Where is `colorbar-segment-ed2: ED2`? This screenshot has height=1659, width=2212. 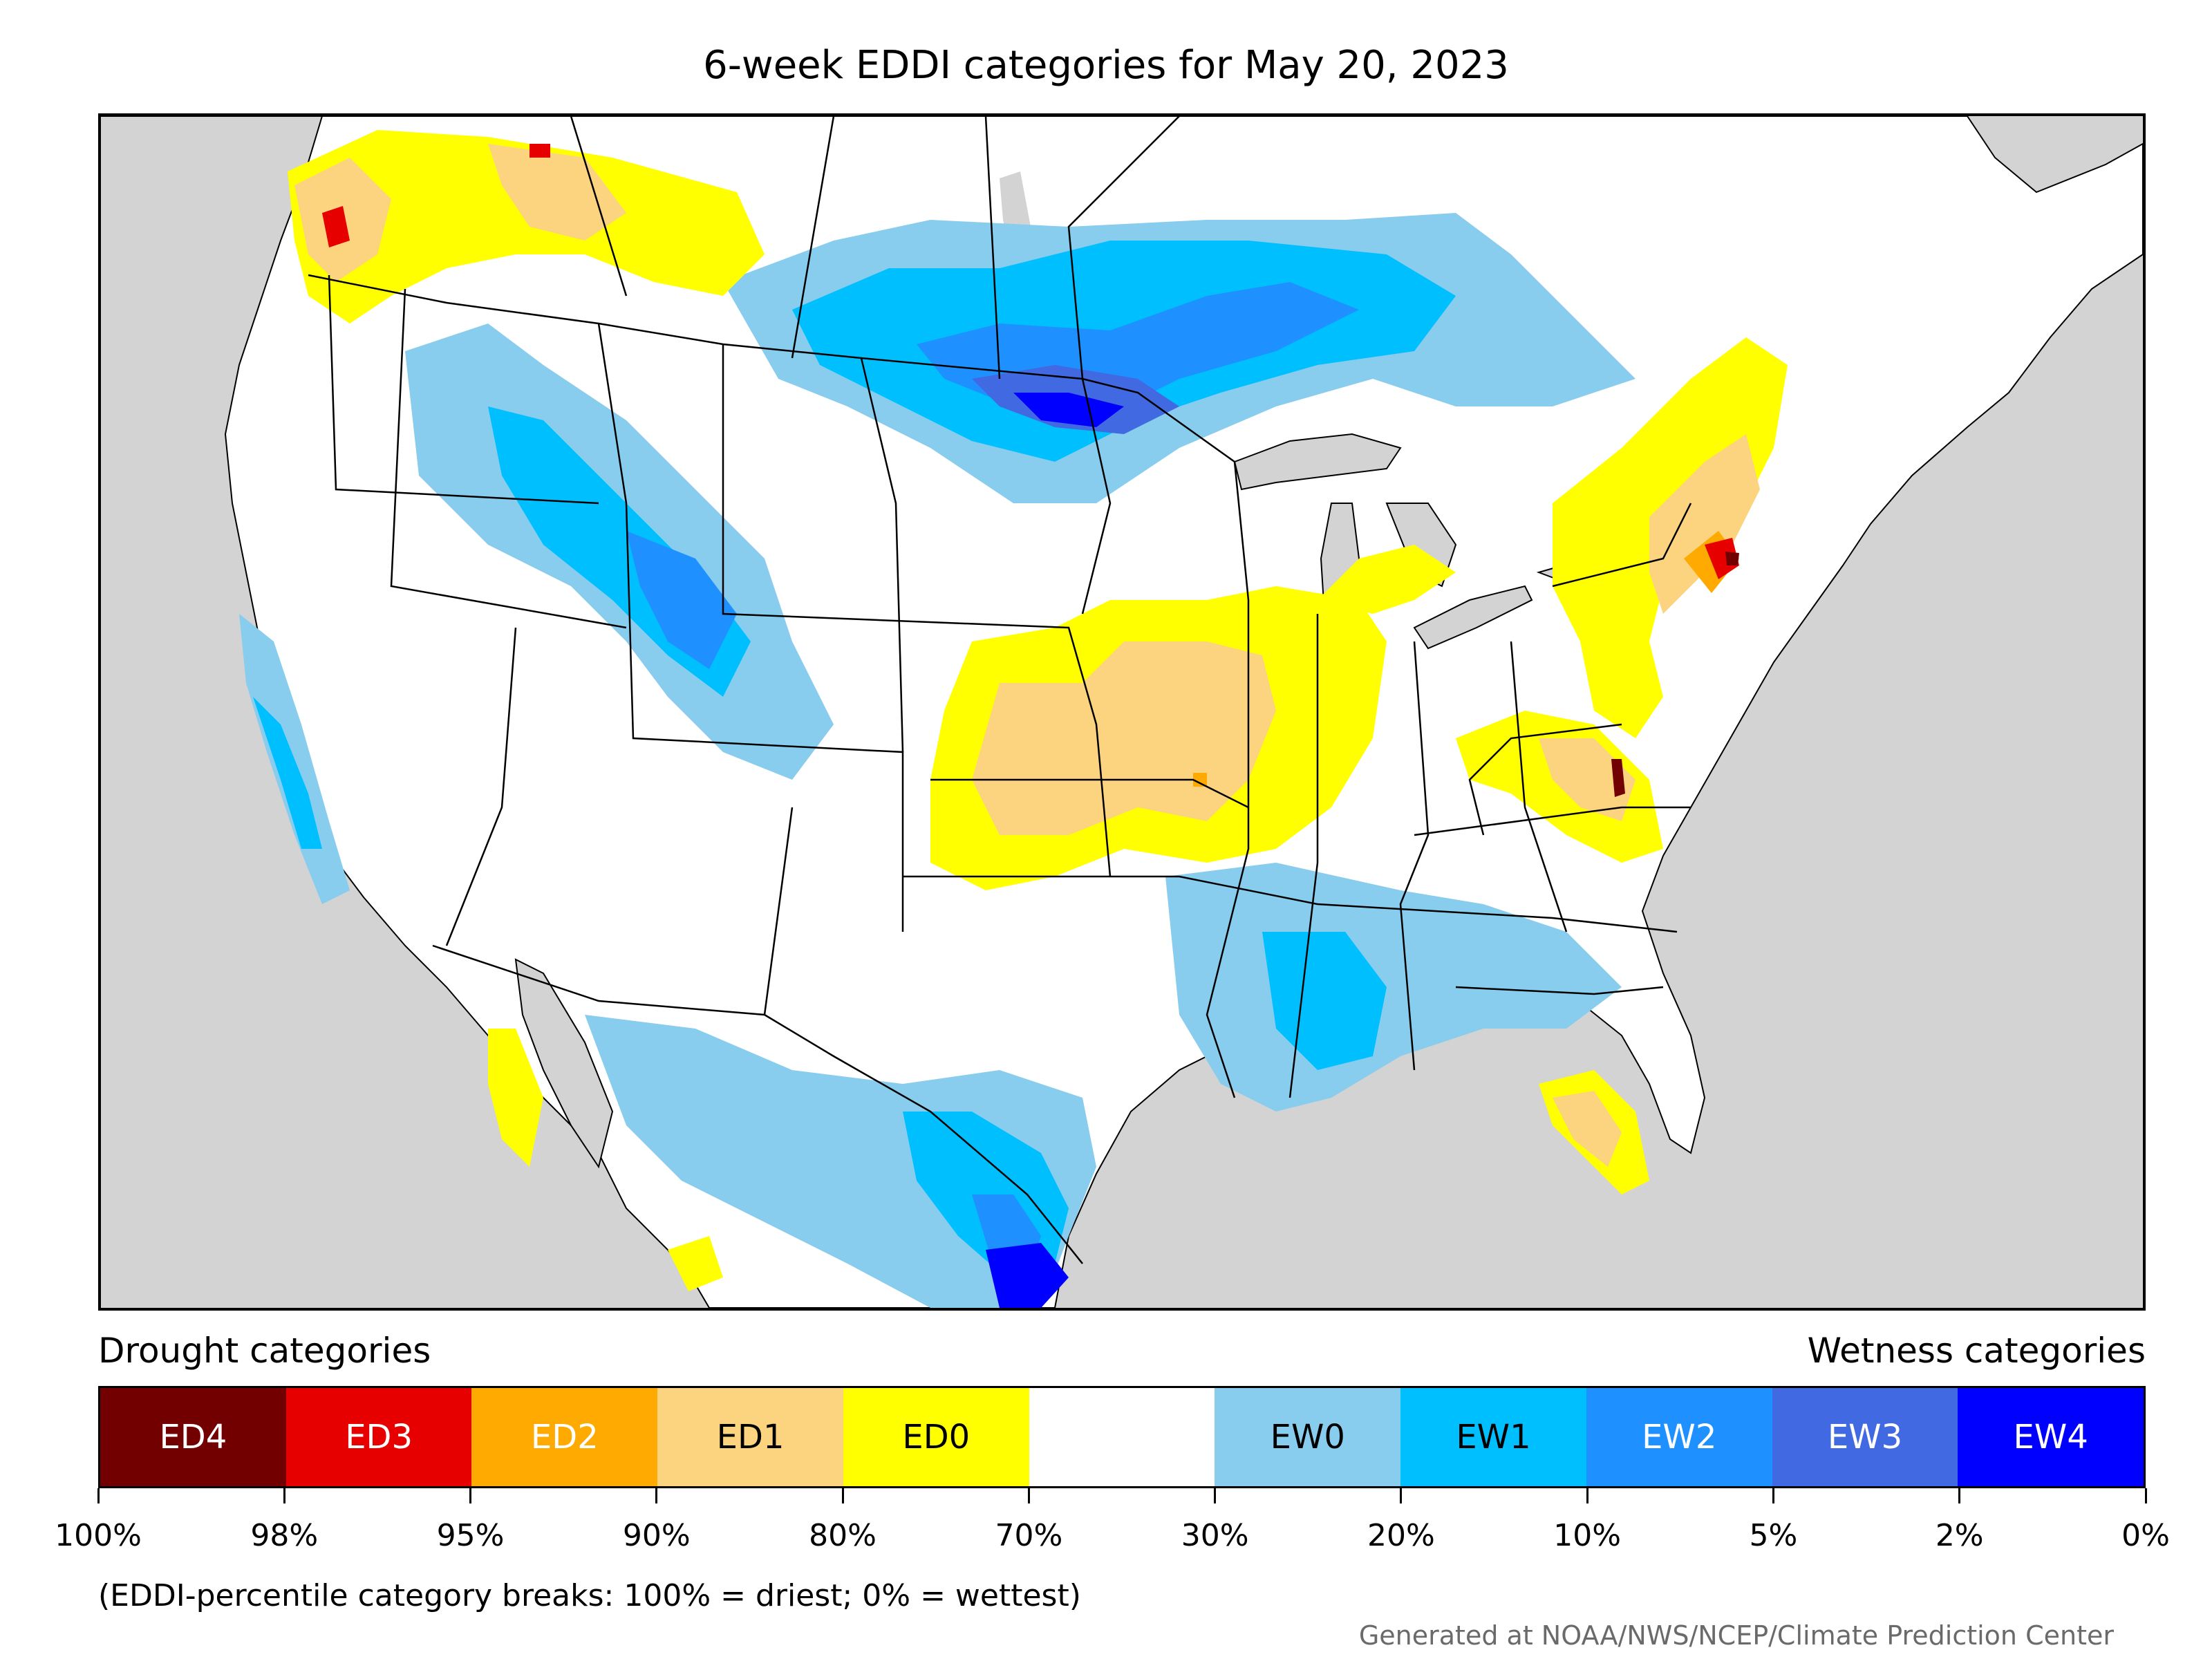
colorbar-segment-ed2: ED2 is located at coordinates (564, 1437).